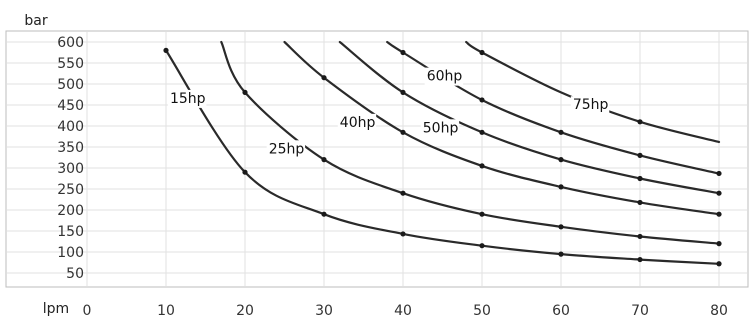 Image resolution: width=755 pixels, height=328 pixels. I want to click on y-tick-label: 150, so click(70, 232).